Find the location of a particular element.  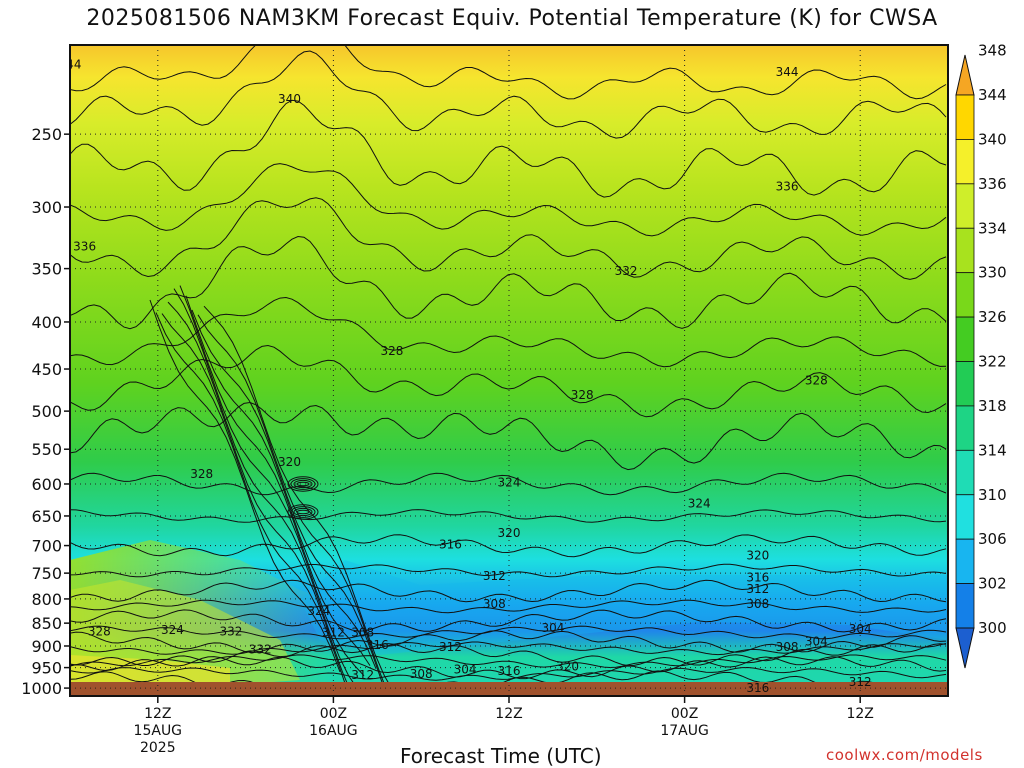

colorbar-label: 302 is located at coordinates (992, 584).